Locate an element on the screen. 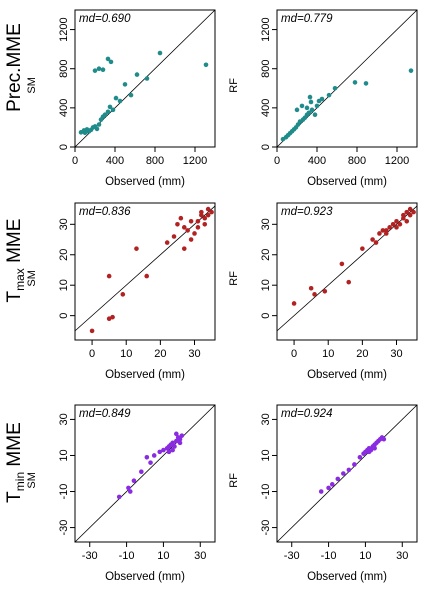 Image resolution: width=429 pixels, height=600 pixels. x-tick-label: -30 is located at coordinates (90, 556).